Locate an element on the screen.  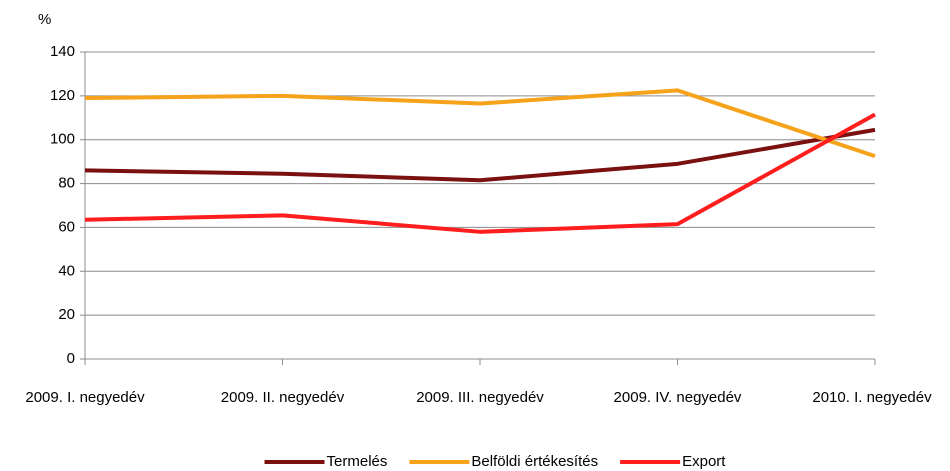
y-tick-label: 80 is located at coordinates (66, 183).